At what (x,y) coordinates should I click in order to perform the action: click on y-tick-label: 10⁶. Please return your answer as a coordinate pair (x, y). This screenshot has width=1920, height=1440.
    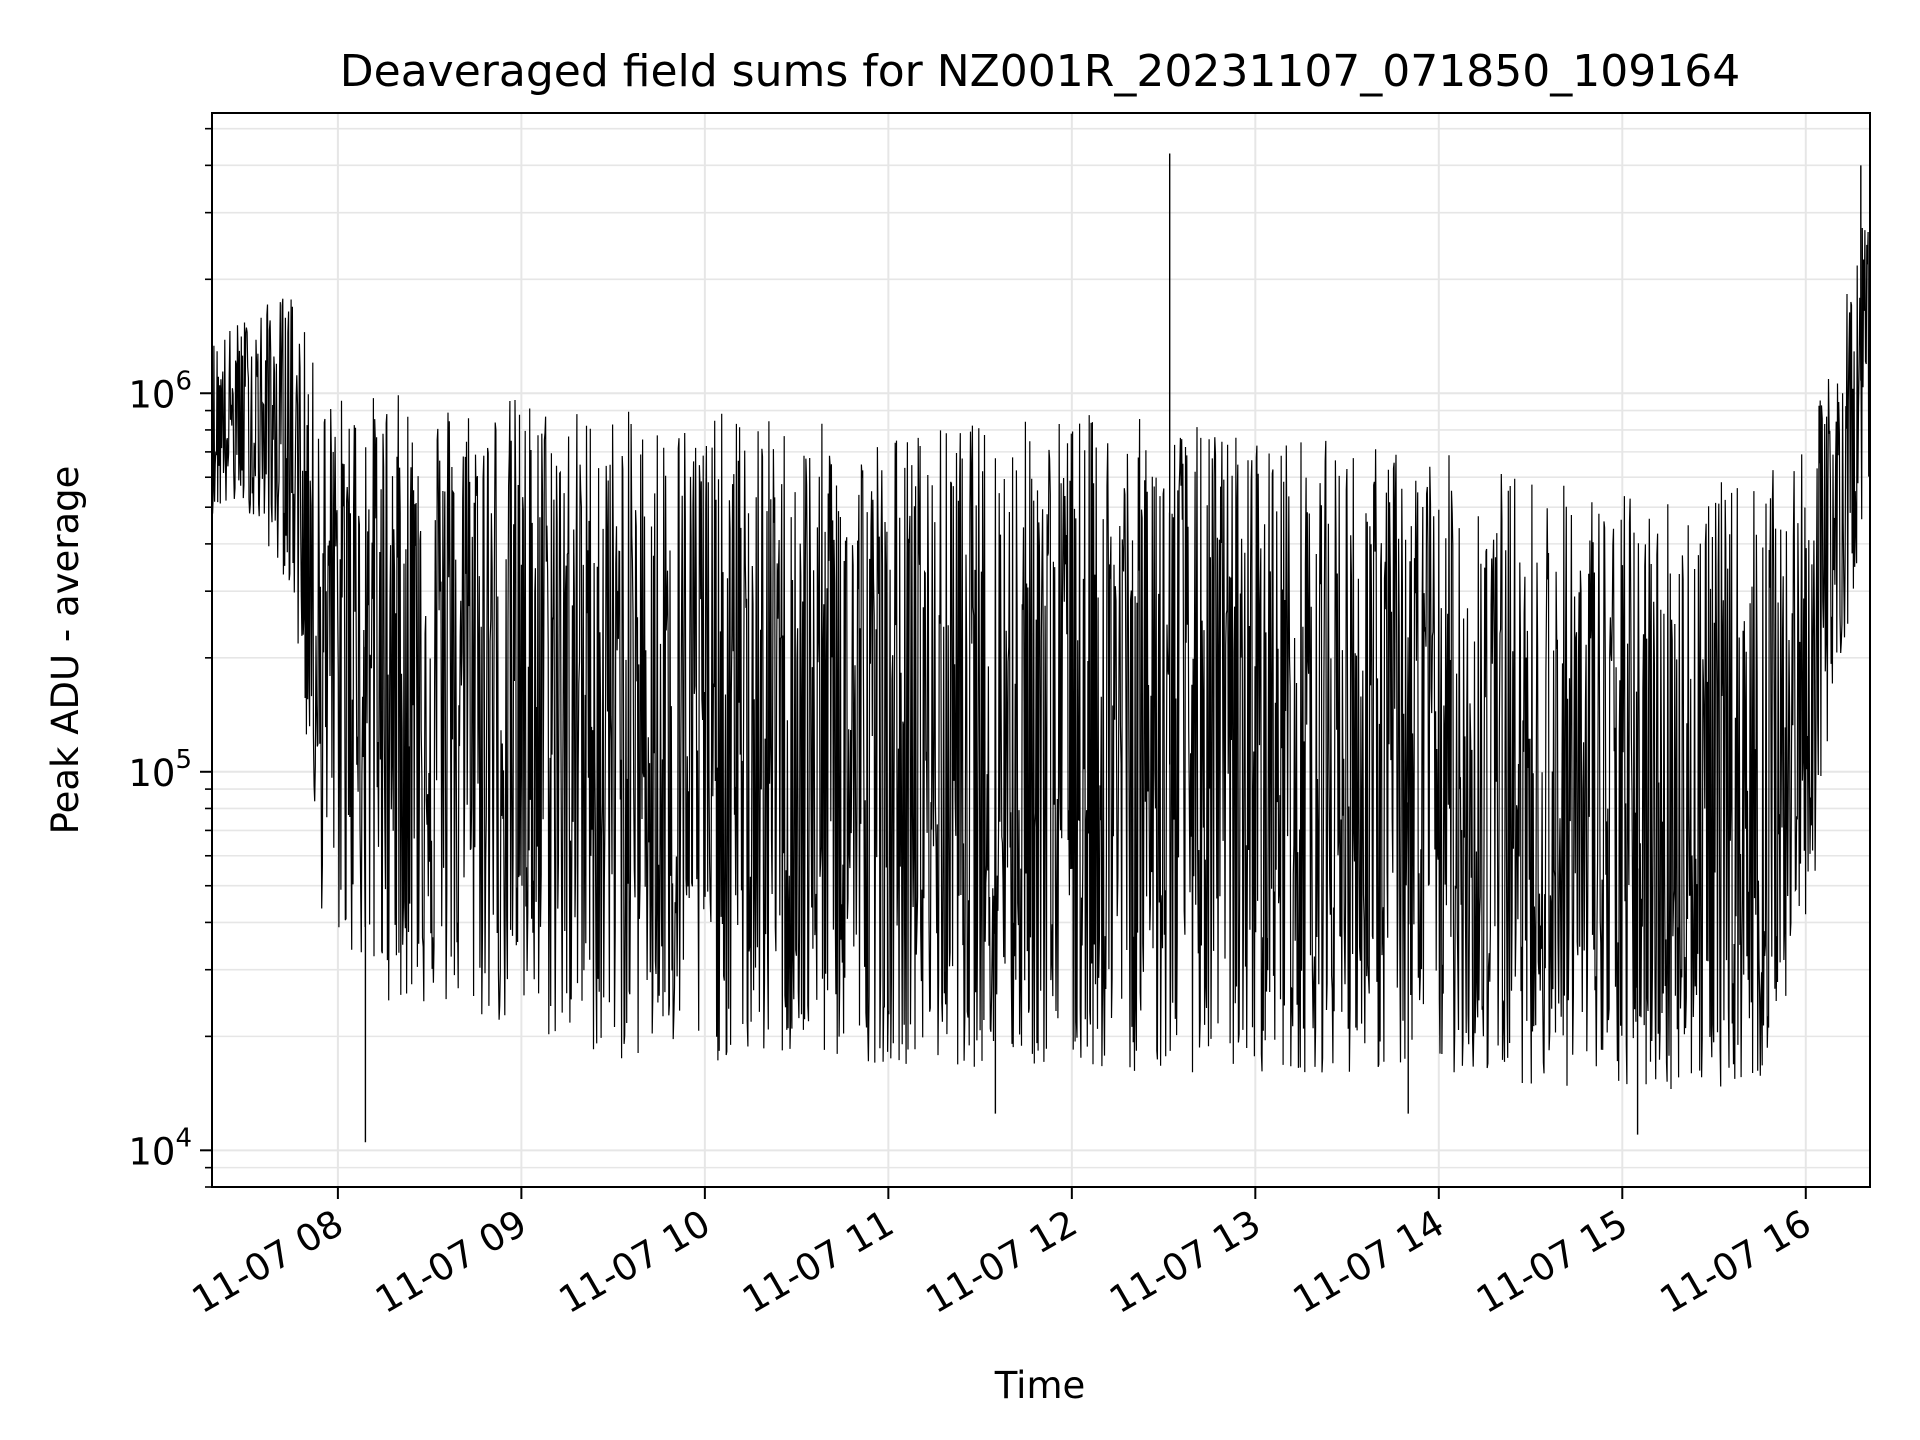
    Looking at the image, I should click on (160, 391).